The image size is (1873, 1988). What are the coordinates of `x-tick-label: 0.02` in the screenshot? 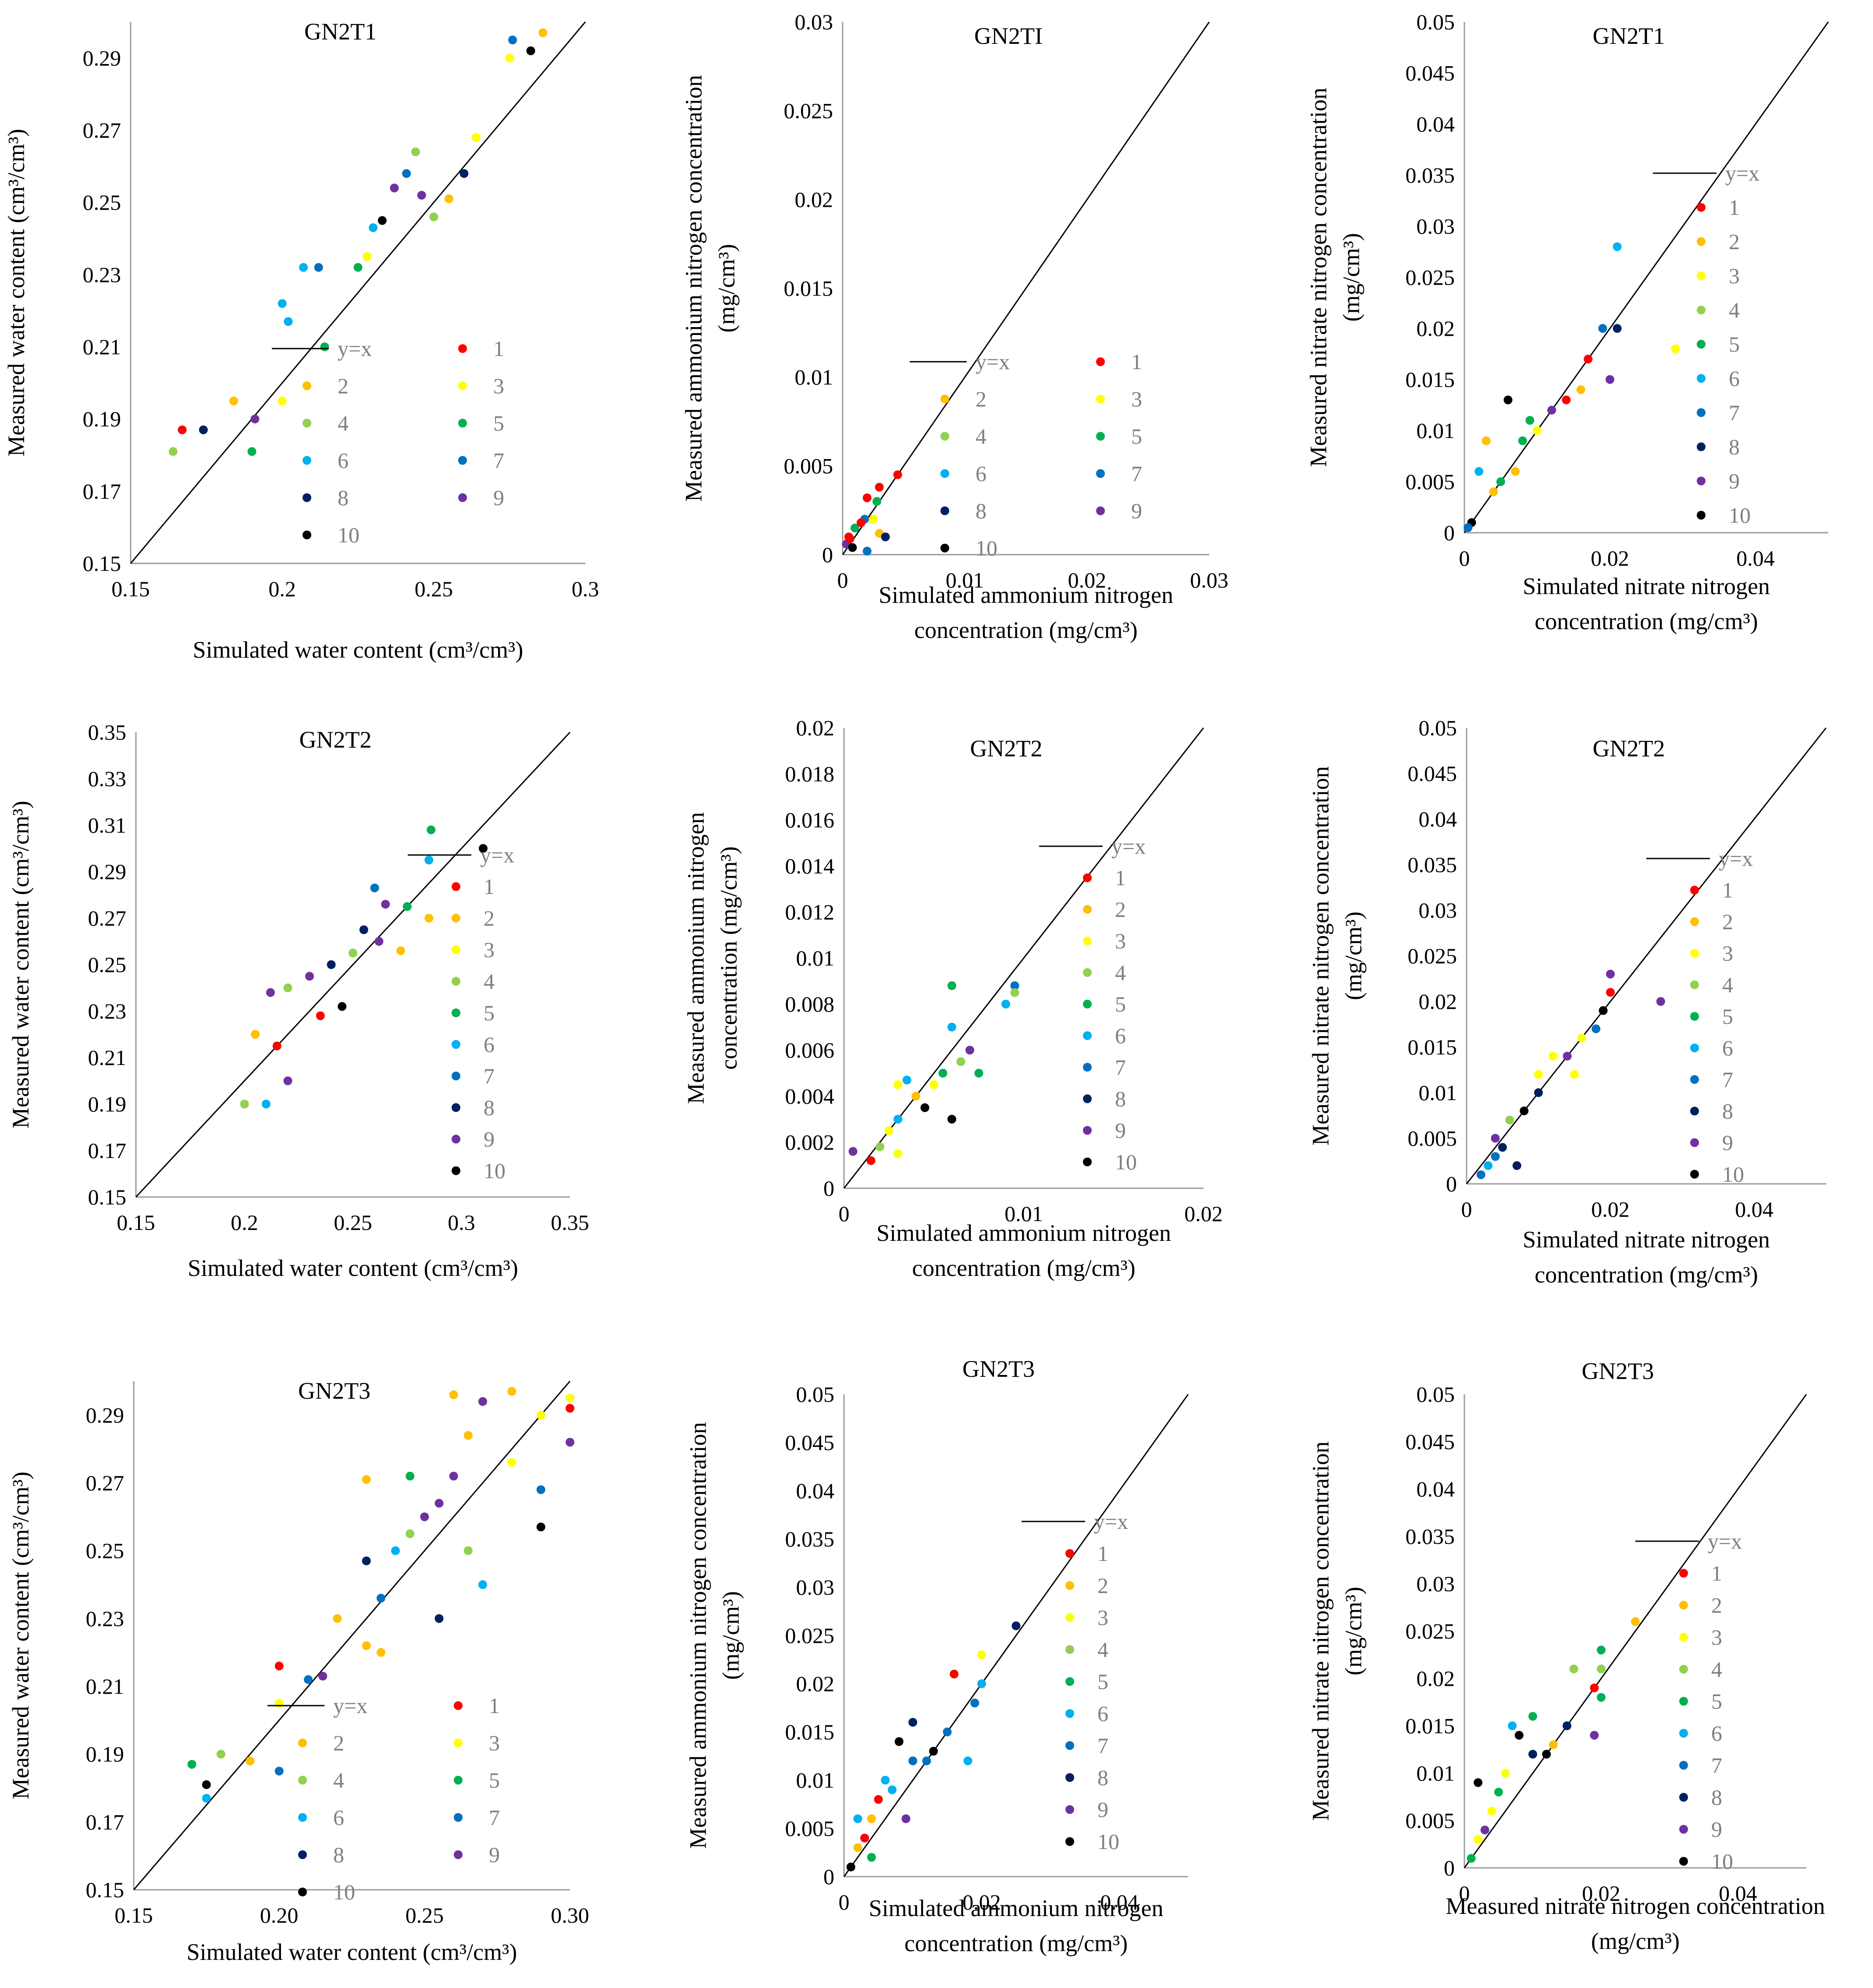 It's located at (982, 1902).